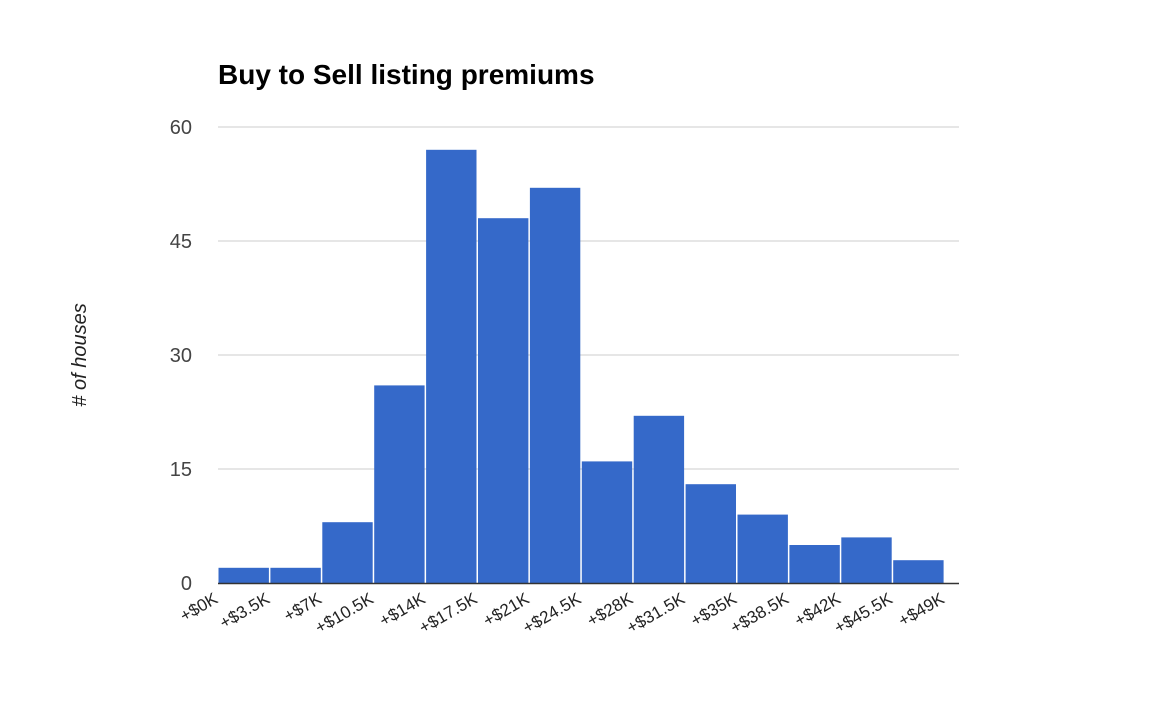  I want to click on y-axis-ticks: 0 15 30 45 60, so click(181, 356).